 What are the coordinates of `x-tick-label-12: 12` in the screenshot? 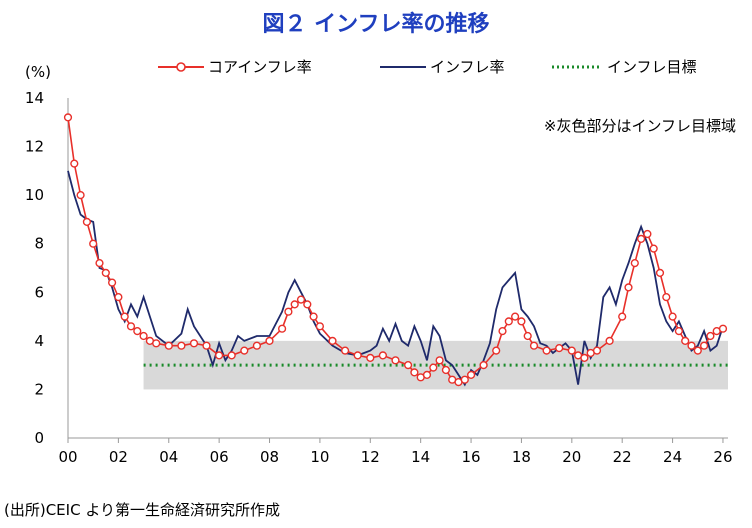 It's located at (370, 457).